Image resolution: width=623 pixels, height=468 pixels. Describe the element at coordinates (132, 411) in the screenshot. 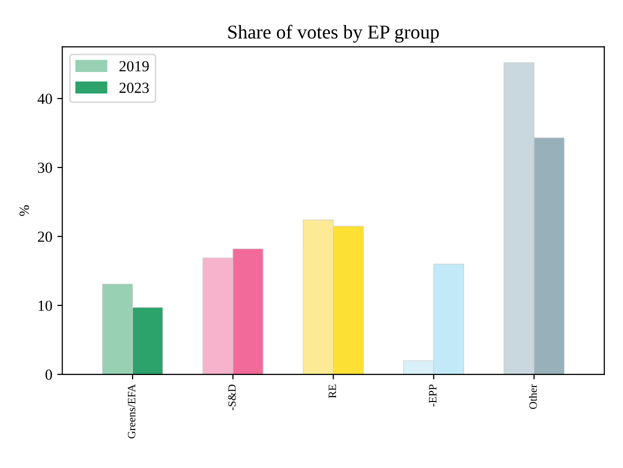

I see `x-tick-label: Greens/EFA` at that location.